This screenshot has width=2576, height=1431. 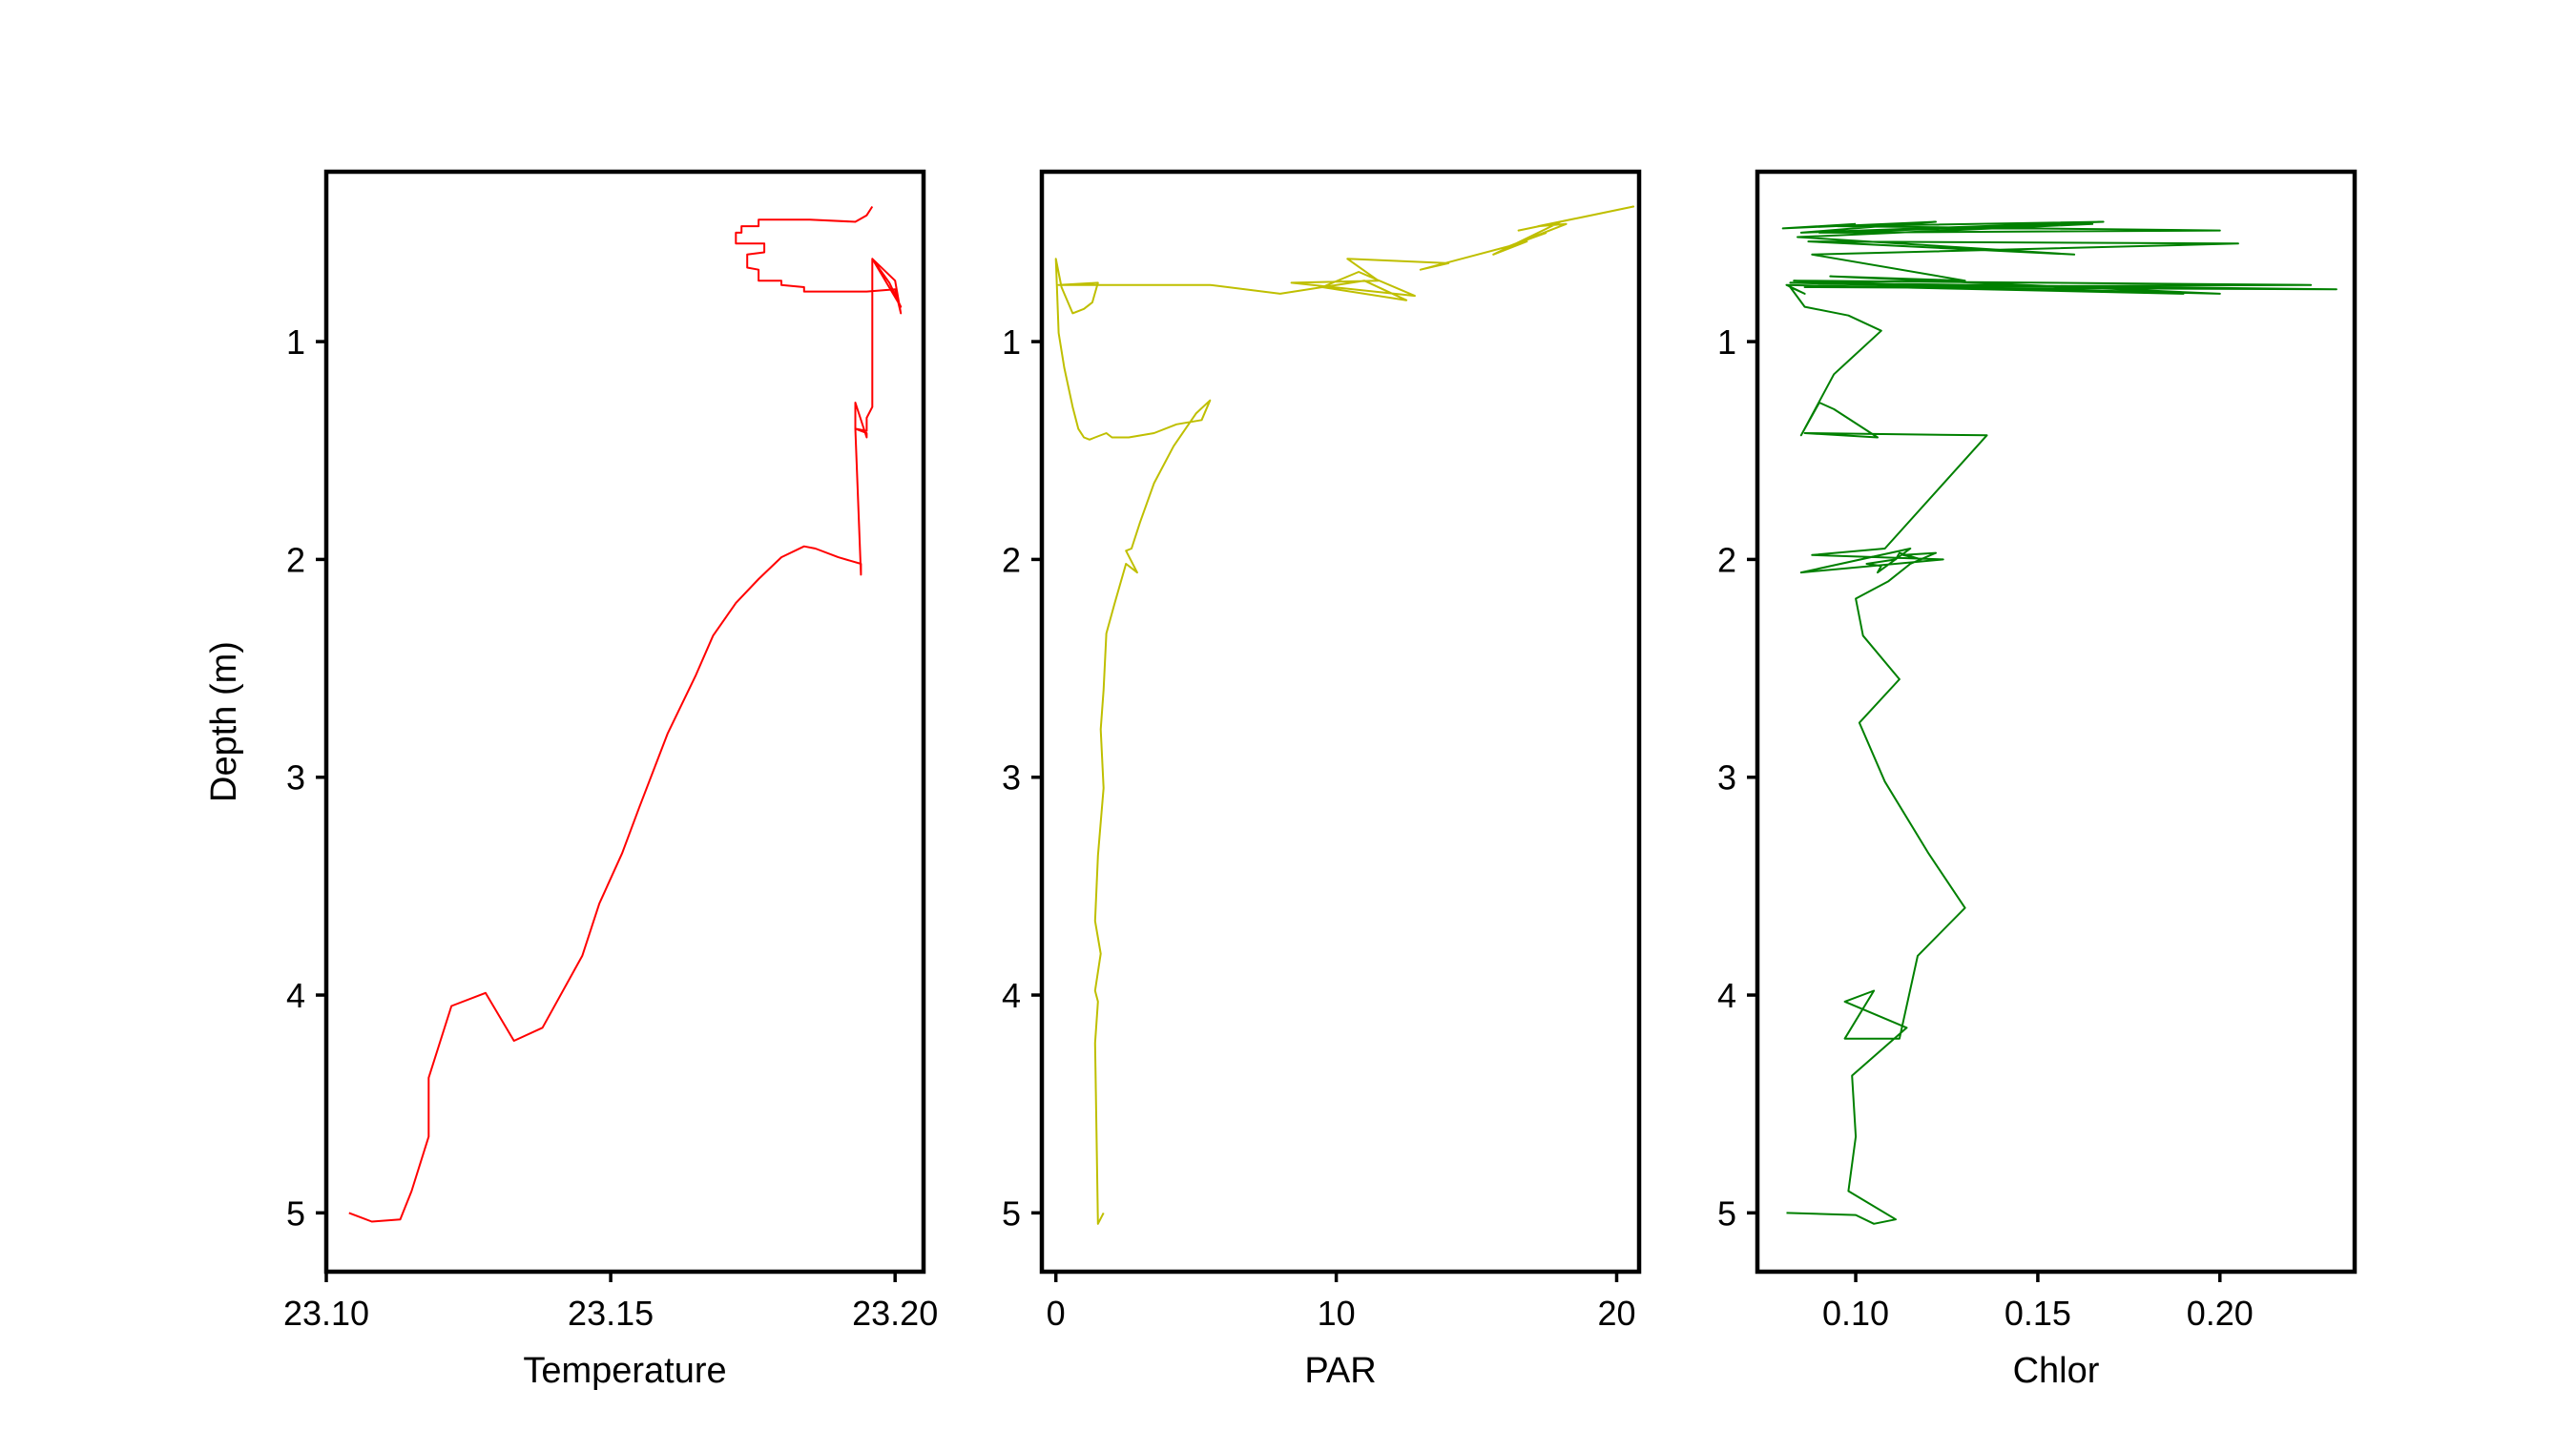 I want to click on chart-3-x-tick-label: 0.20, so click(x=2220, y=1314).